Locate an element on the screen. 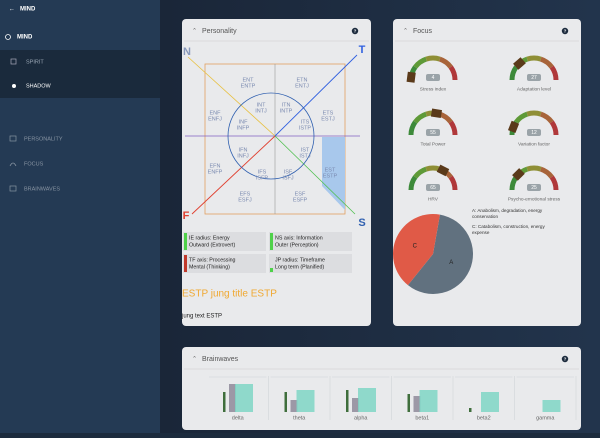 The width and height of the screenshot is (600, 438). type-code: IST is located at coordinates (305, 150).